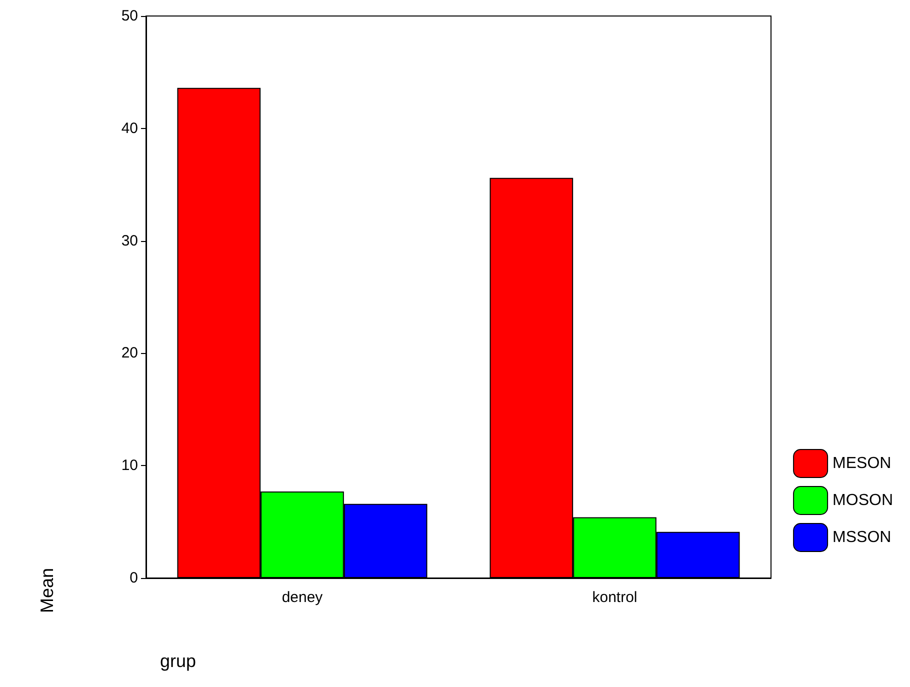  What do you see at coordinates (615, 597) in the screenshot?
I see `x-tick-label: kontrol` at bounding box center [615, 597].